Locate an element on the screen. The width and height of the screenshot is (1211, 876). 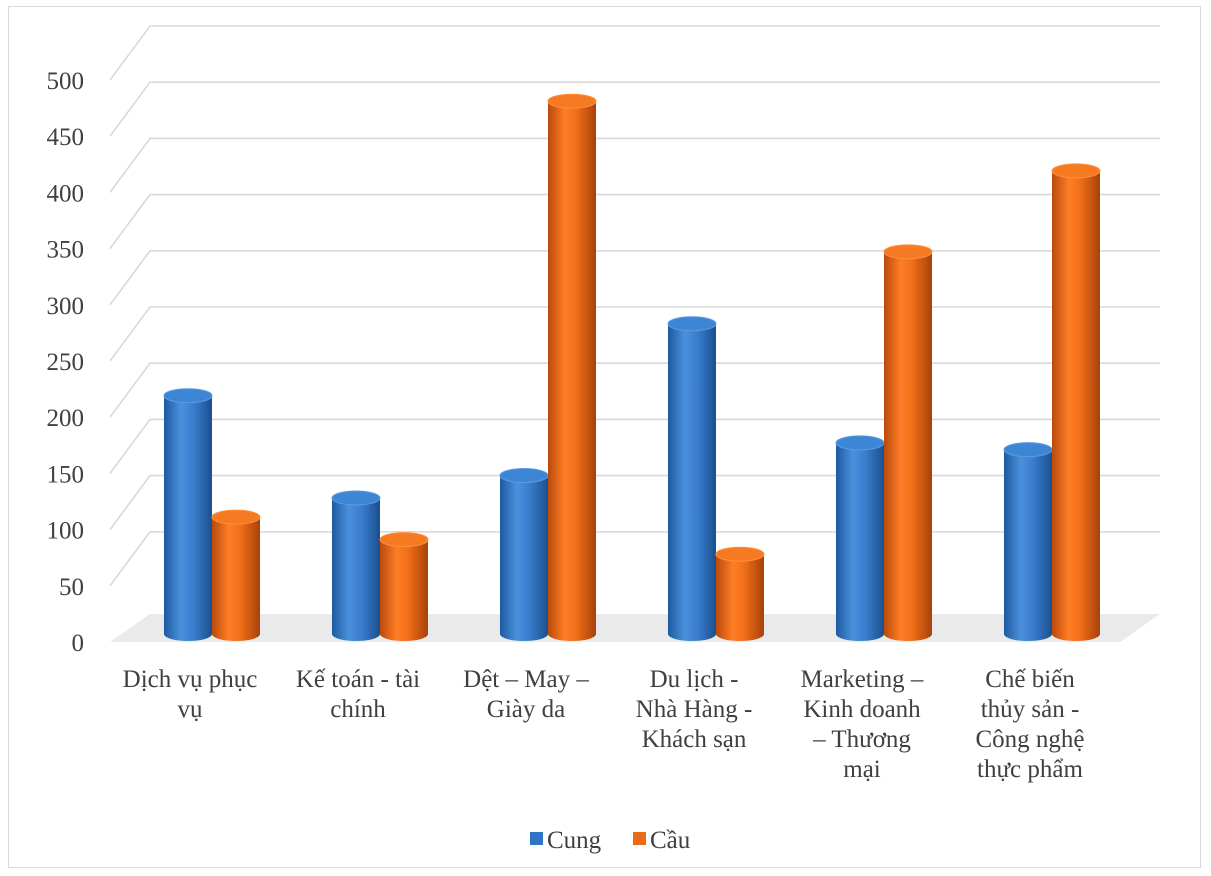
y-tick-label: 150 is located at coordinates (66, 474).